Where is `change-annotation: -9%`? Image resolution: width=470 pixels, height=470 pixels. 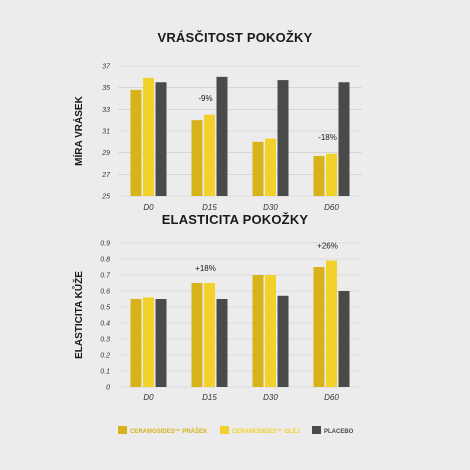 change-annotation: -9% is located at coordinates (205, 98).